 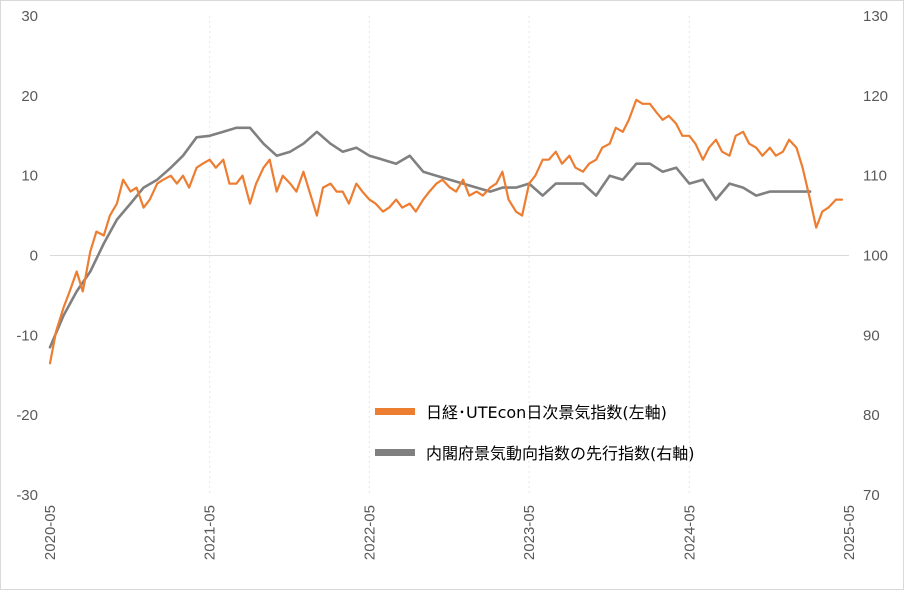 What do you see at coordinates (29, 16) in the screenshot?
I see `left-tick-label: 30` at bounding box center [29, 16].